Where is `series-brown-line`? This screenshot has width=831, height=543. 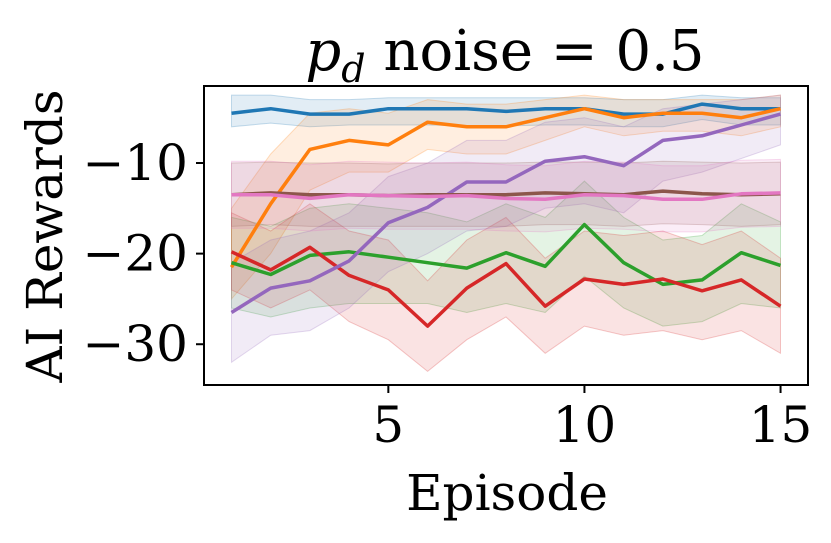
series-brown-line is located at coordinates (506, 193).